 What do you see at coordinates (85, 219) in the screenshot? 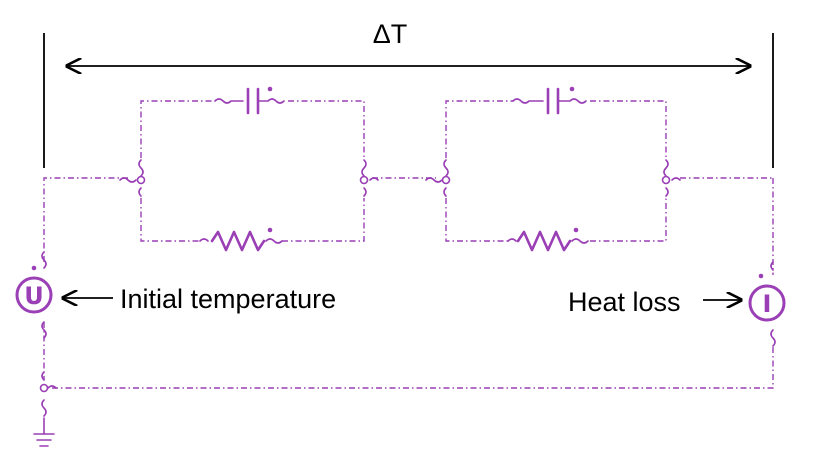
I see `wire-left-top` at bounding box center [85, 219].